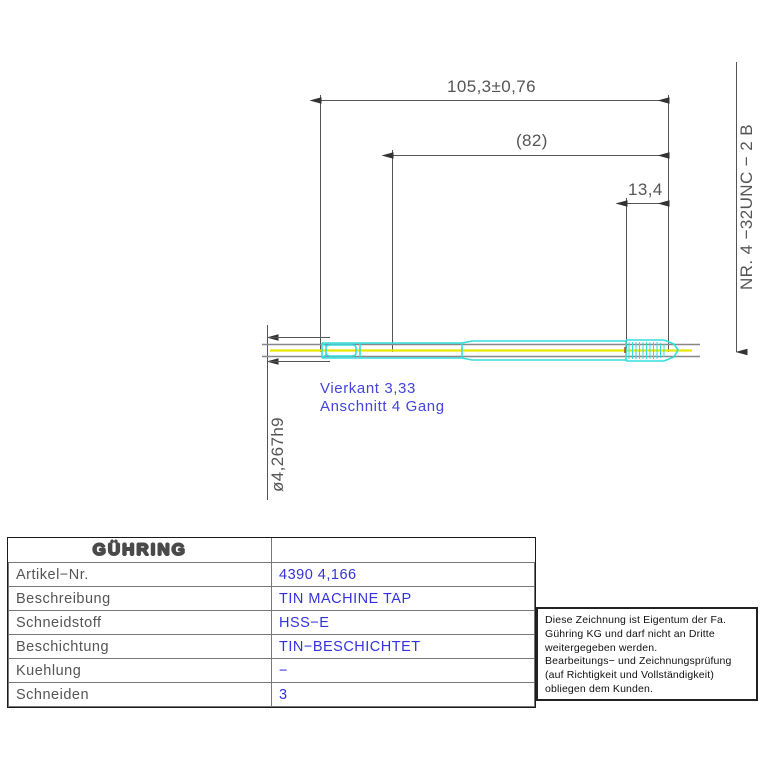  I want to click on table-row: Schneiden 3, so click(271, 694).